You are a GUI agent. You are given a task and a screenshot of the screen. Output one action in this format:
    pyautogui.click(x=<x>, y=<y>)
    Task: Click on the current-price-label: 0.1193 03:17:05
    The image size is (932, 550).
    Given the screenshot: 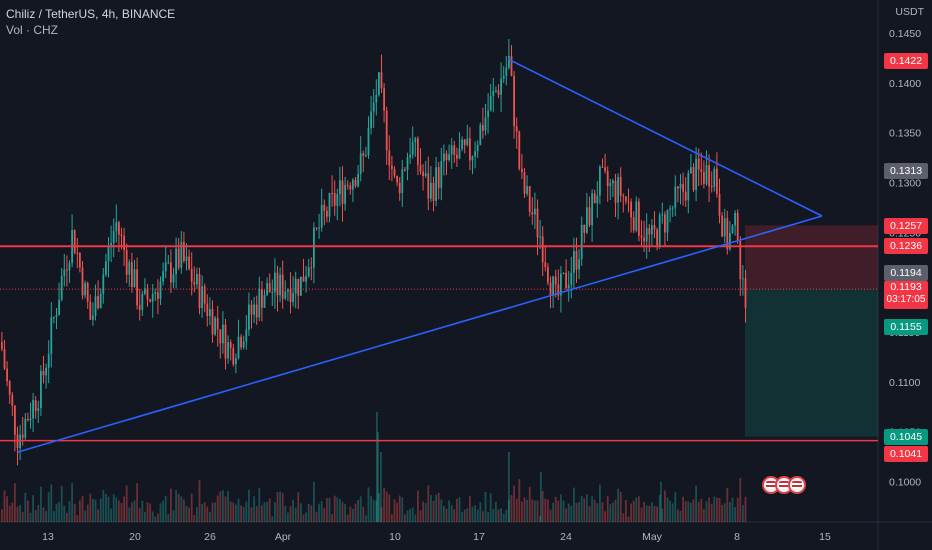 What is the action you would take?
    pyautogui.click(x=906, y=295)
    